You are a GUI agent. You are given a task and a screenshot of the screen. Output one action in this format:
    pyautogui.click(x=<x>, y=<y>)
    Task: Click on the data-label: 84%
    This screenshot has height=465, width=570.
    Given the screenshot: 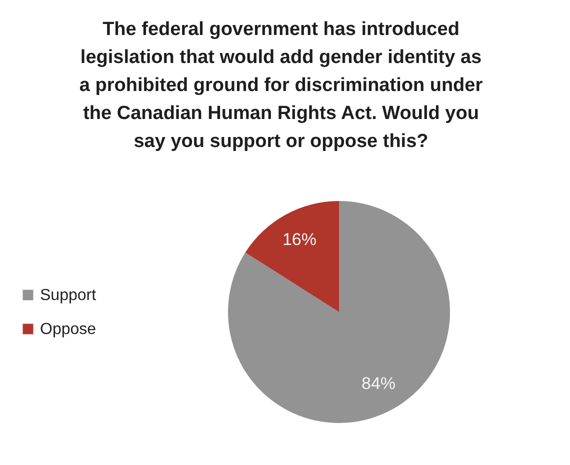 What is the action you would take?
    pyautogui.click(x=378, y=383)
    